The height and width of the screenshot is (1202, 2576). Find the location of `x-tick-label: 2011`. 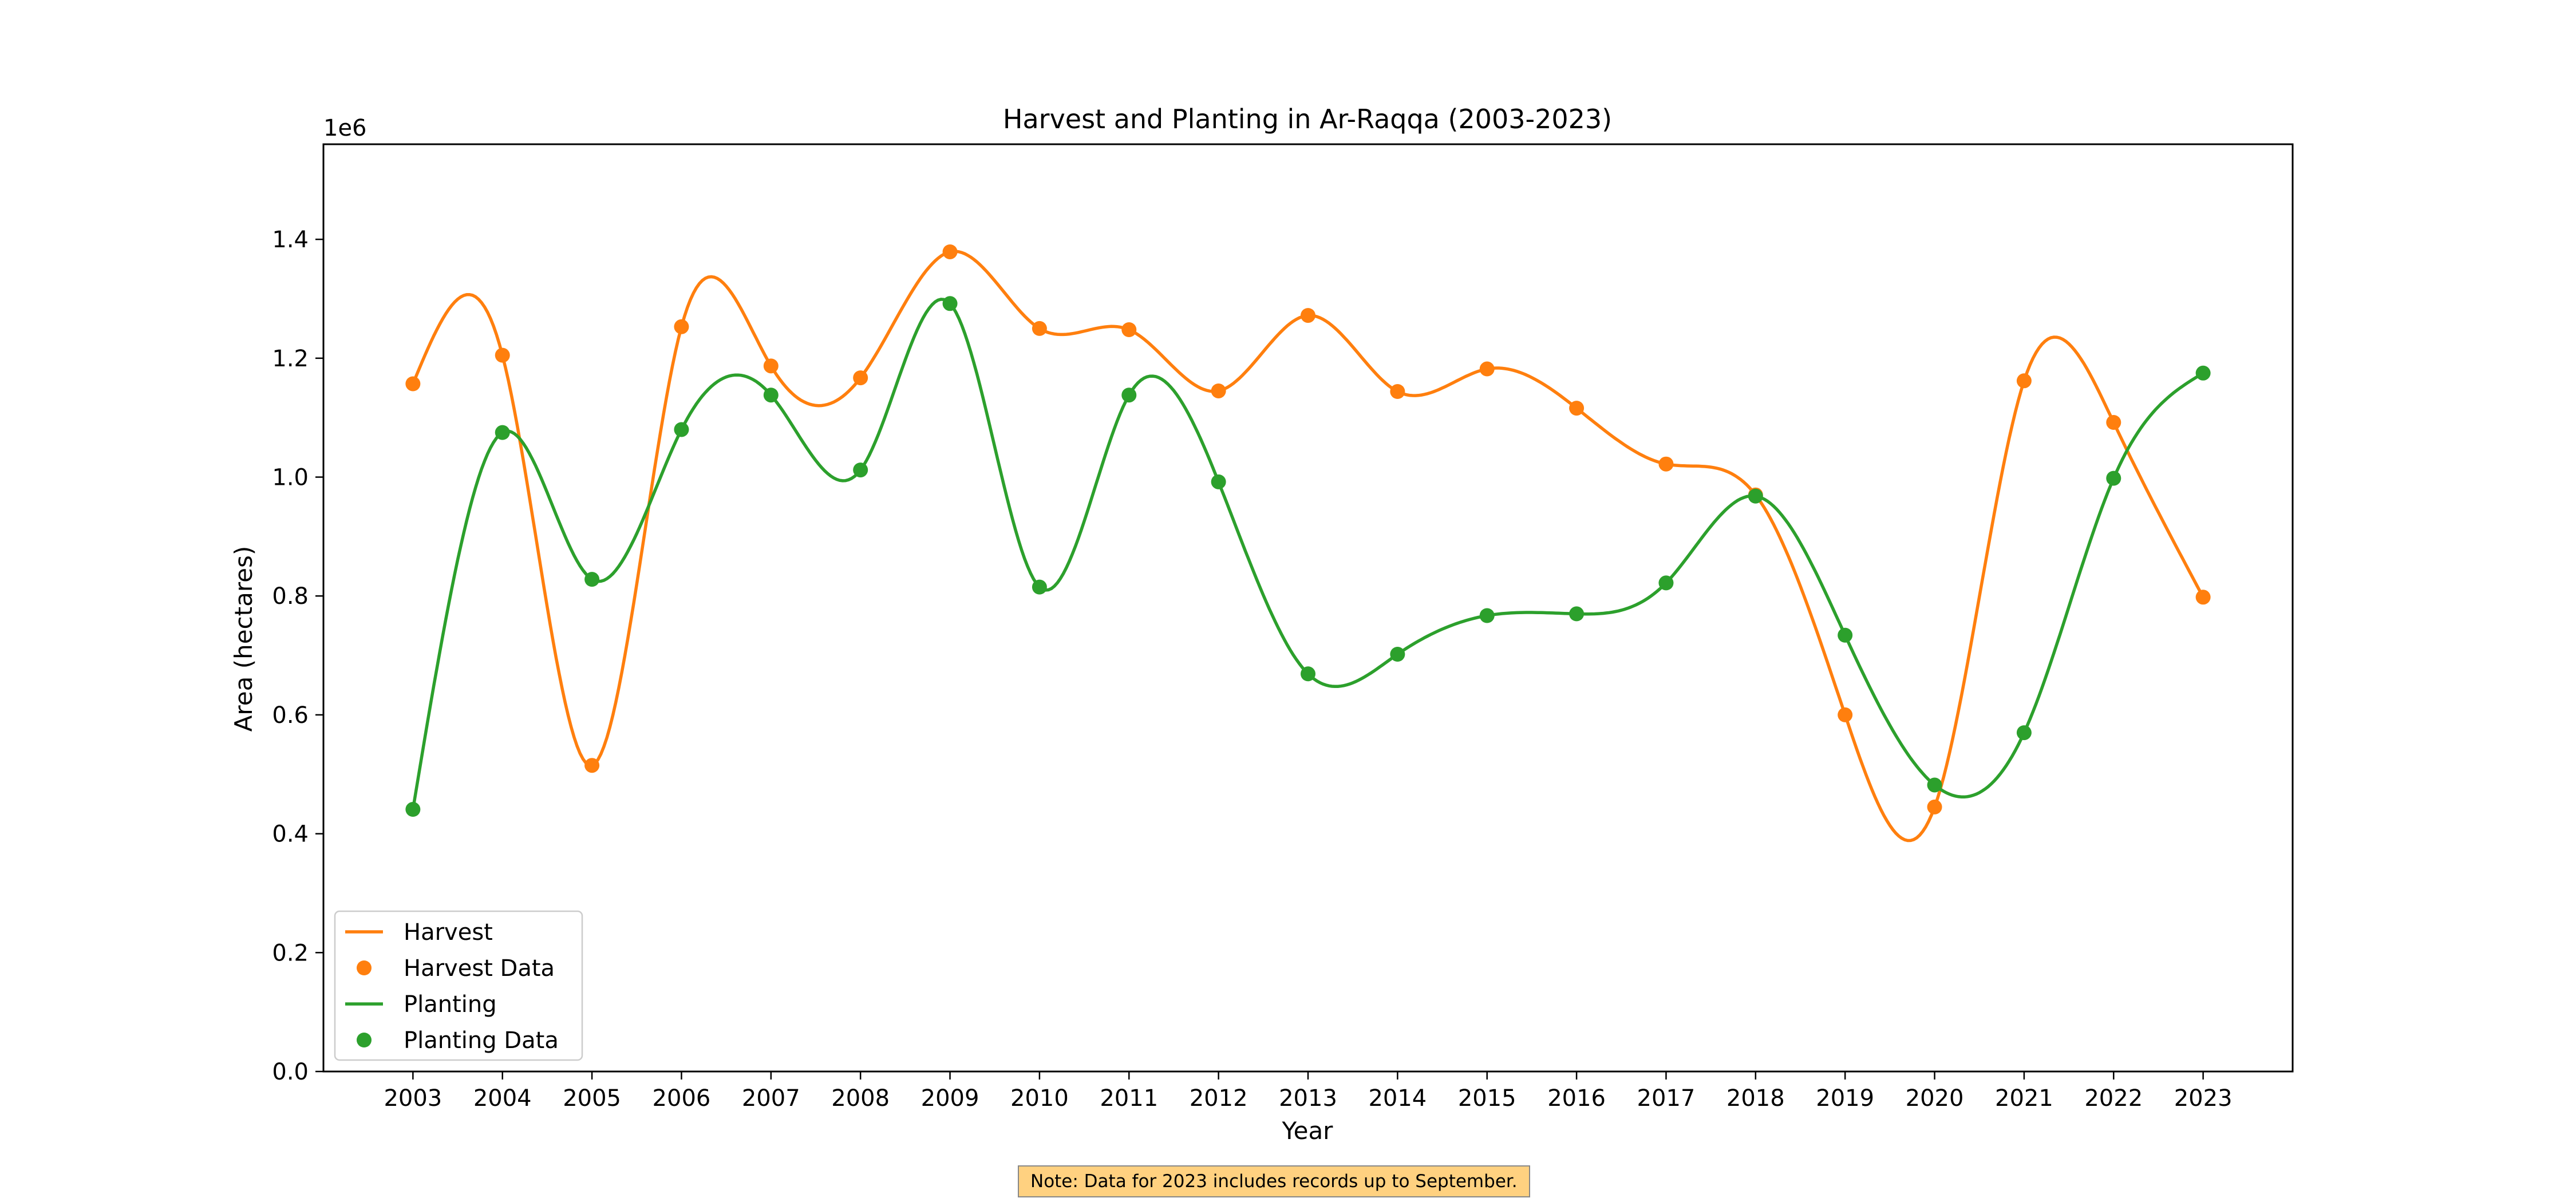

x-tick-label: 2011 is located at coordinates (1129, 1099).